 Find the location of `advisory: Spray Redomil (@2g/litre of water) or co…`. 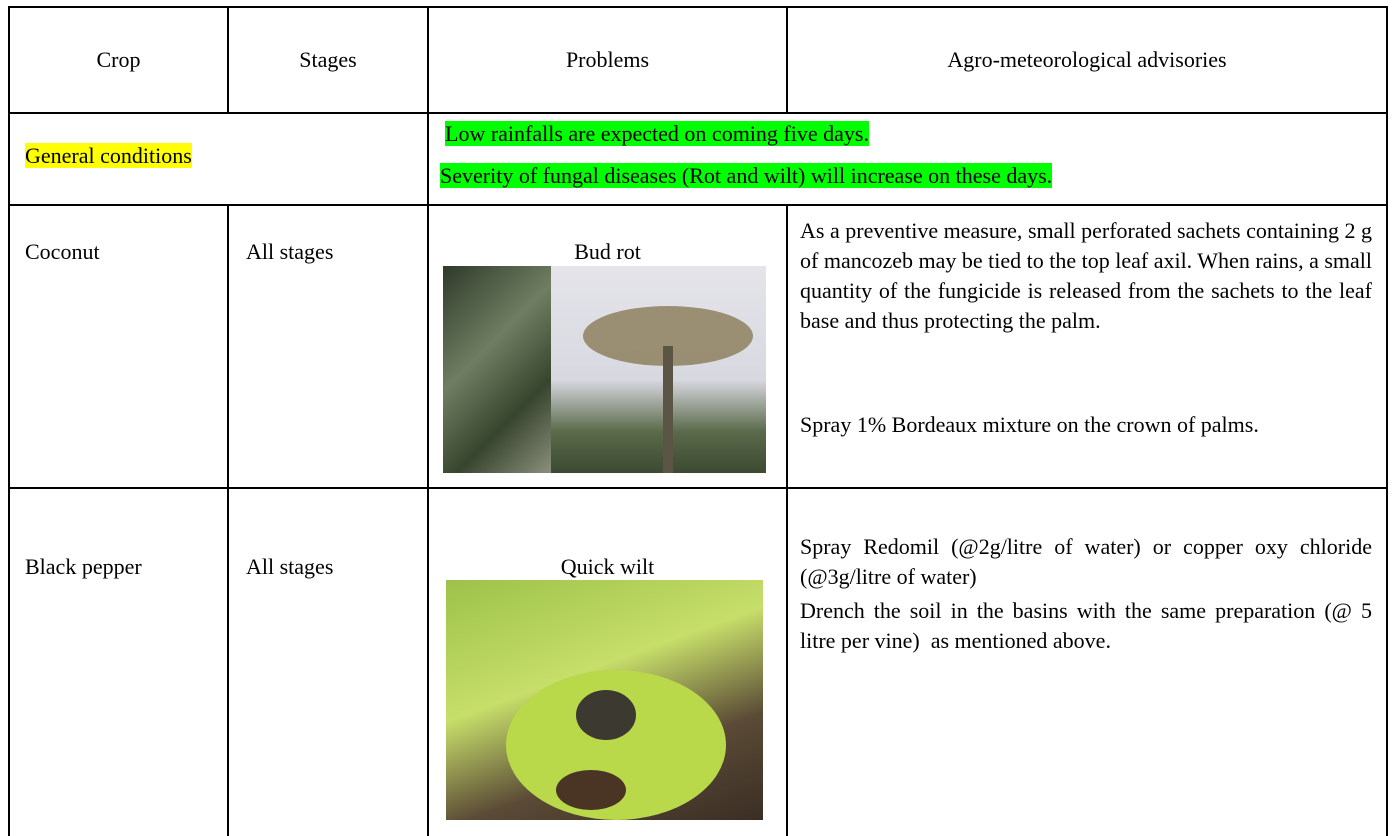

advisory: Spray Redomil (@2g/litre of water) or co… is located at coordinates (1089, 561).